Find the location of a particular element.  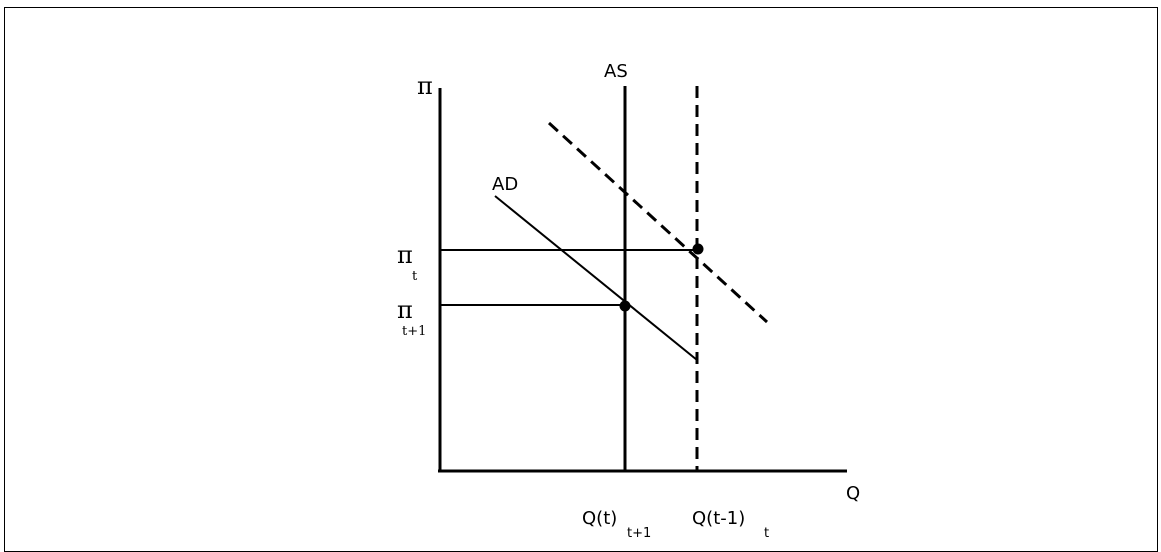

pi-t1-subscript: t+1 is located at coordinates (414, 331).